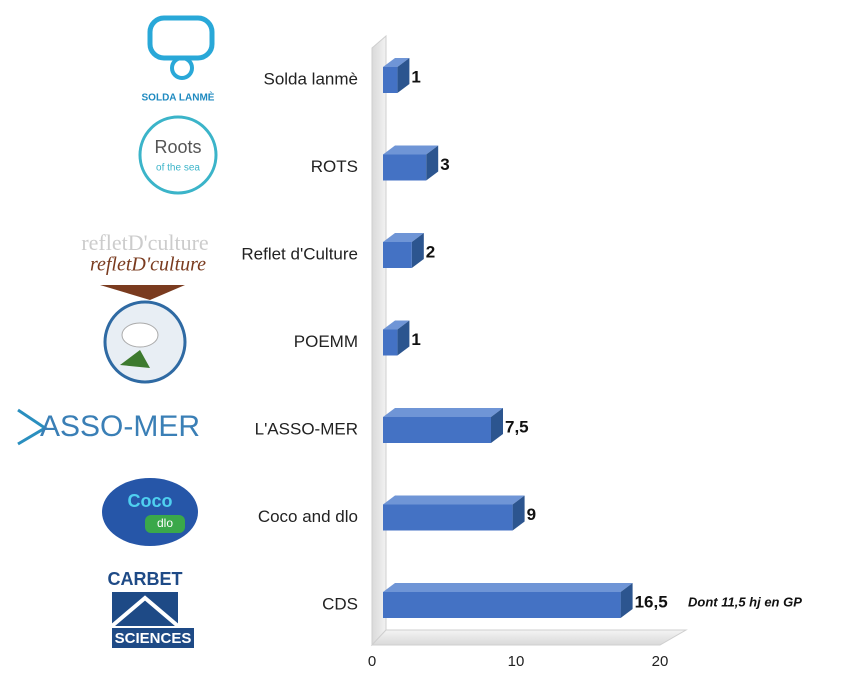  Describe the element at coordinates (340, 603) in the screenshot. I see `category-label: CDS` at that location.